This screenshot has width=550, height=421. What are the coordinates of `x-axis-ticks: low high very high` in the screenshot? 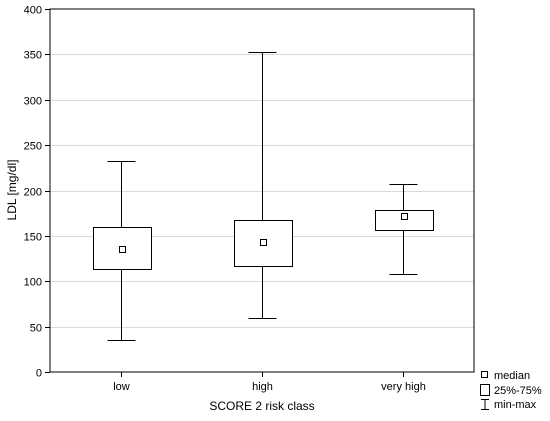 It's located at (269, 382).